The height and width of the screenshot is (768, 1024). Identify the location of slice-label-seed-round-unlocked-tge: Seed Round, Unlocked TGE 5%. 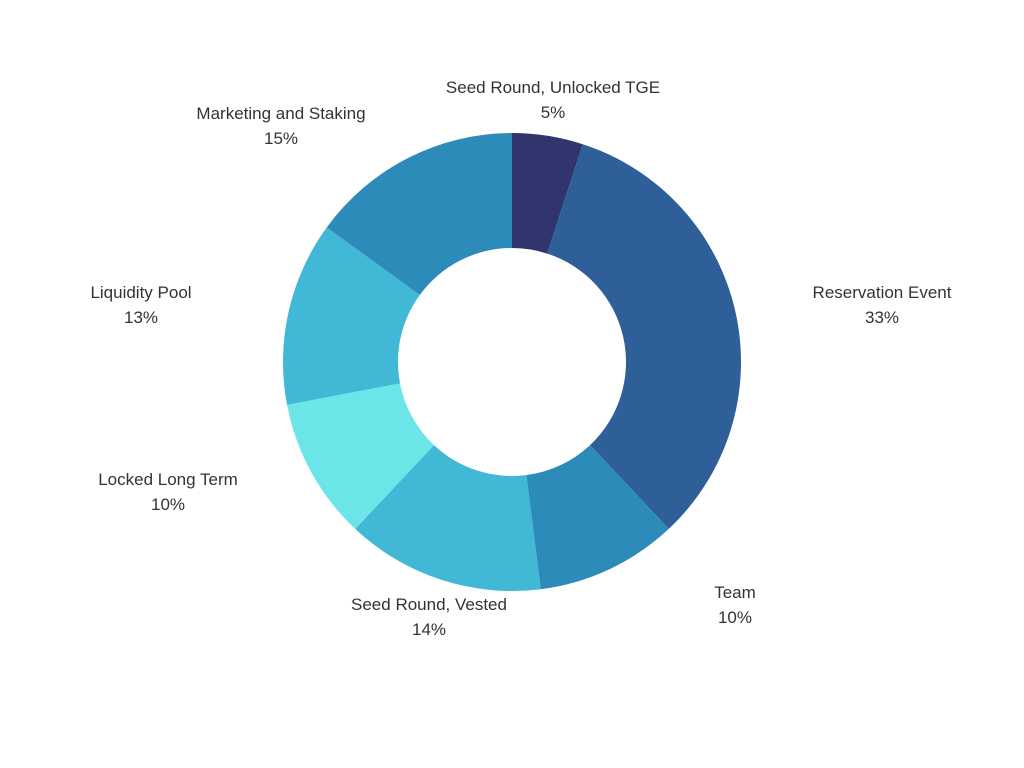
(553, 100).